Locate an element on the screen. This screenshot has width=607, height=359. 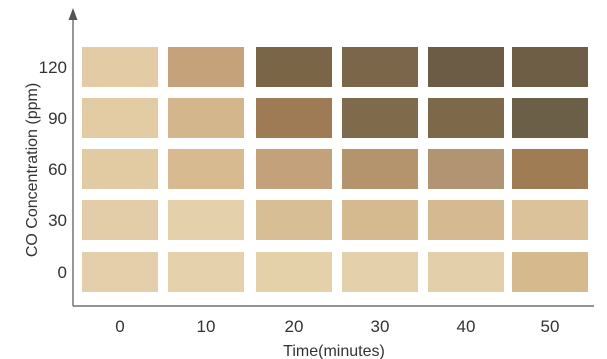
y-tick-label: 0 is located at coordinates (62, 272).